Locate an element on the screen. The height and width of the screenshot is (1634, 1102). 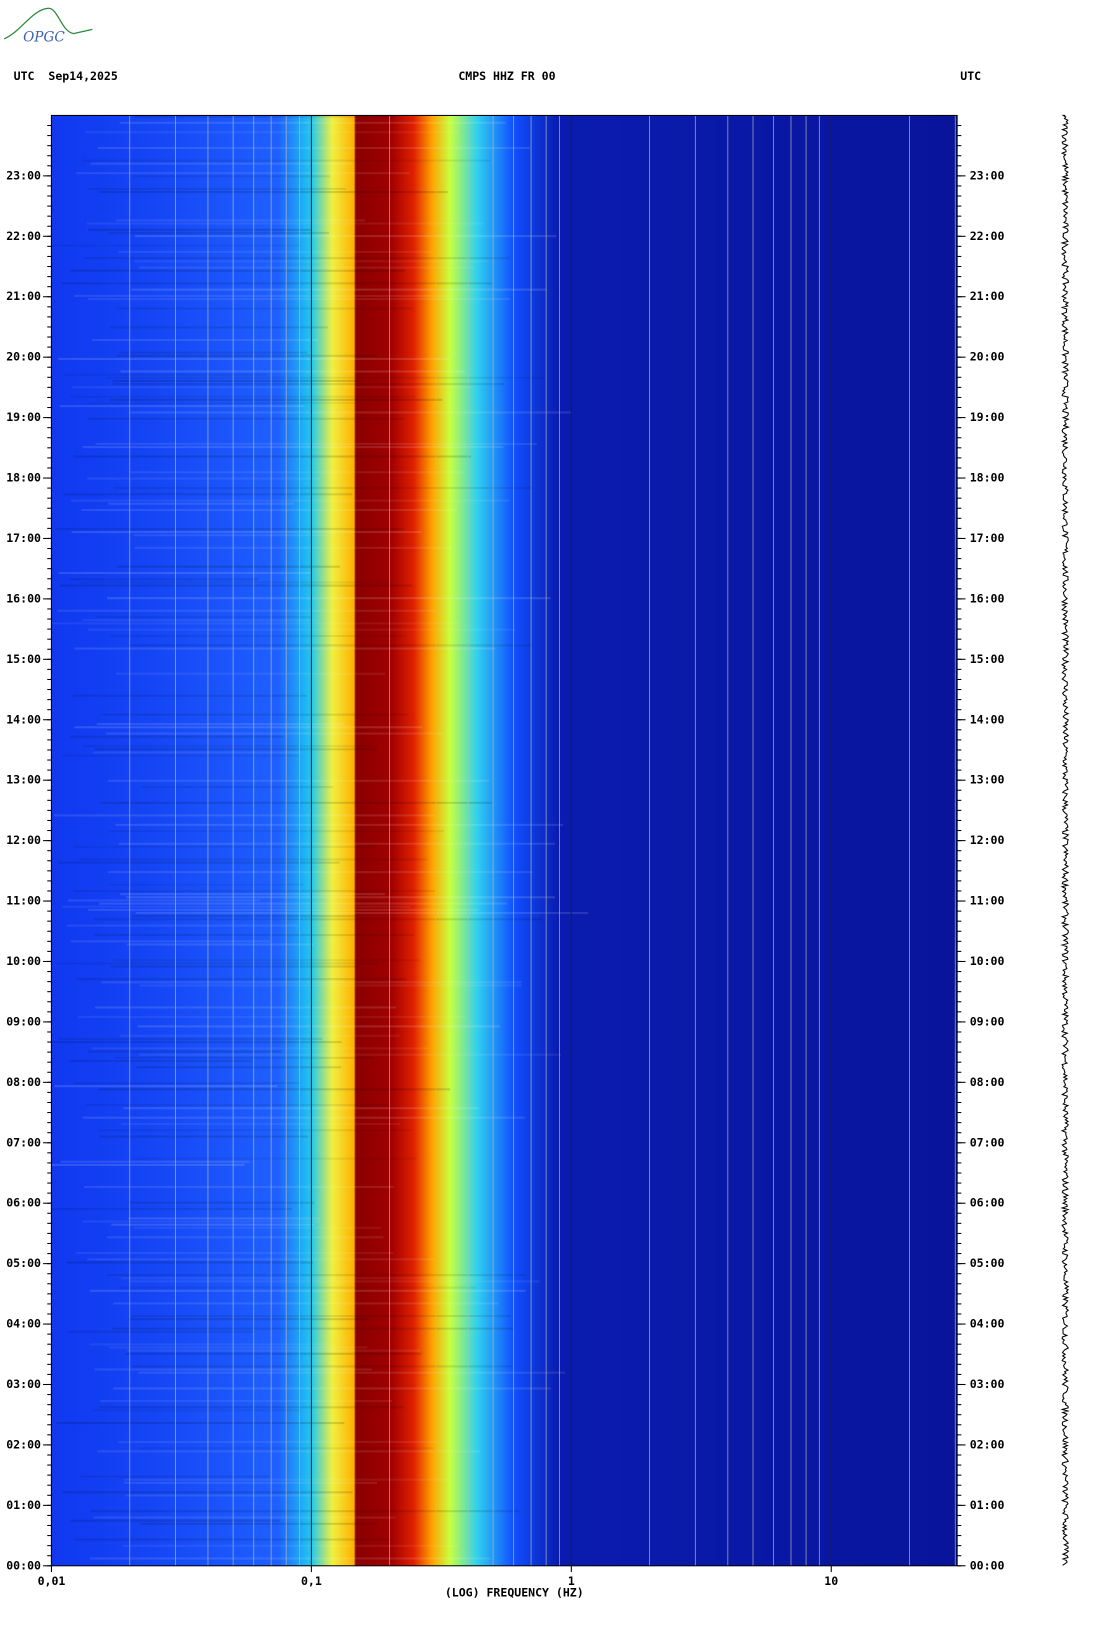
y-tick-label: 23:00 is located at coordinates (23, 175).